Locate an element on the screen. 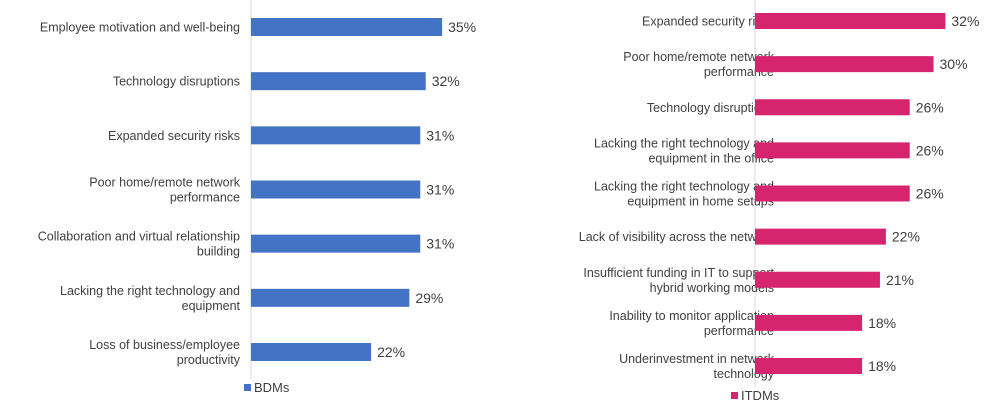 This screenshot has height=417, width=1000. bdm-value-label: 35% is located at coordinates (462, 27).